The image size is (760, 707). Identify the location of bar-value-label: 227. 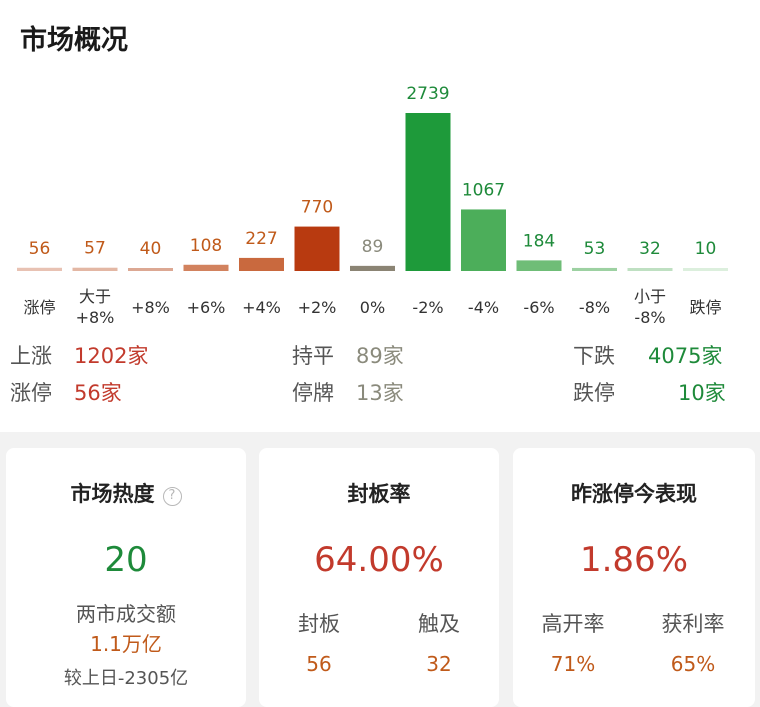
(261, 239).